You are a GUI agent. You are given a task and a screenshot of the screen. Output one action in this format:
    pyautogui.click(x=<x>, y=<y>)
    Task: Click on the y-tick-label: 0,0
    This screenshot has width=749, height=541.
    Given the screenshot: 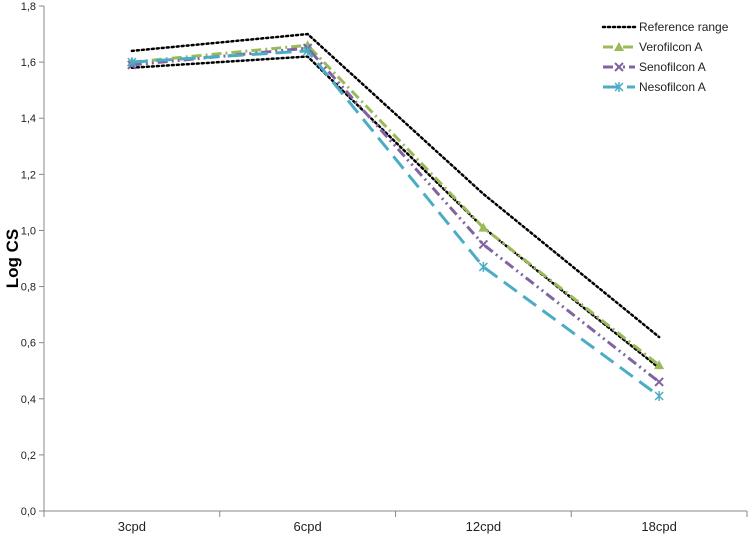 What is the action you would take?
    pyautogui.click(x=28, y=512)
    